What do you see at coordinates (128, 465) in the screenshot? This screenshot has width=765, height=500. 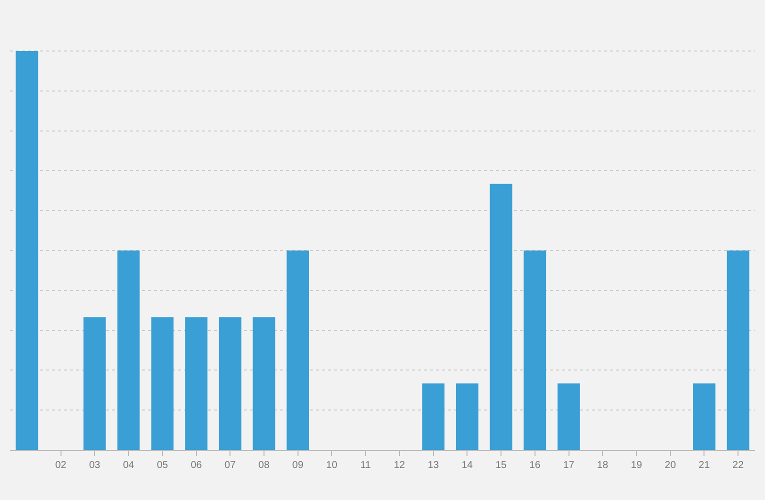 I see `x-tick-label: 04` at bounding box center [128, 465].